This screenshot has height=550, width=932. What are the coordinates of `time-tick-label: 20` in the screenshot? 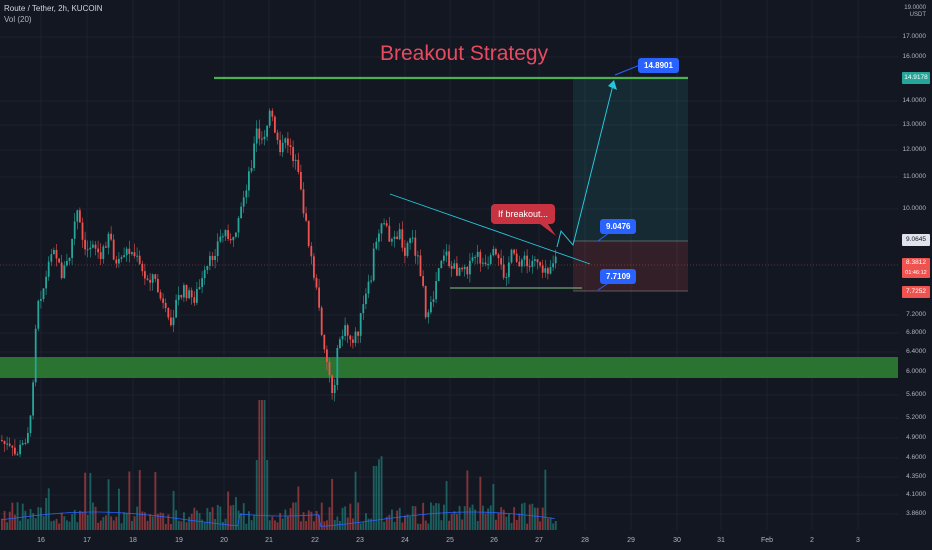 It's located at (224, 540).